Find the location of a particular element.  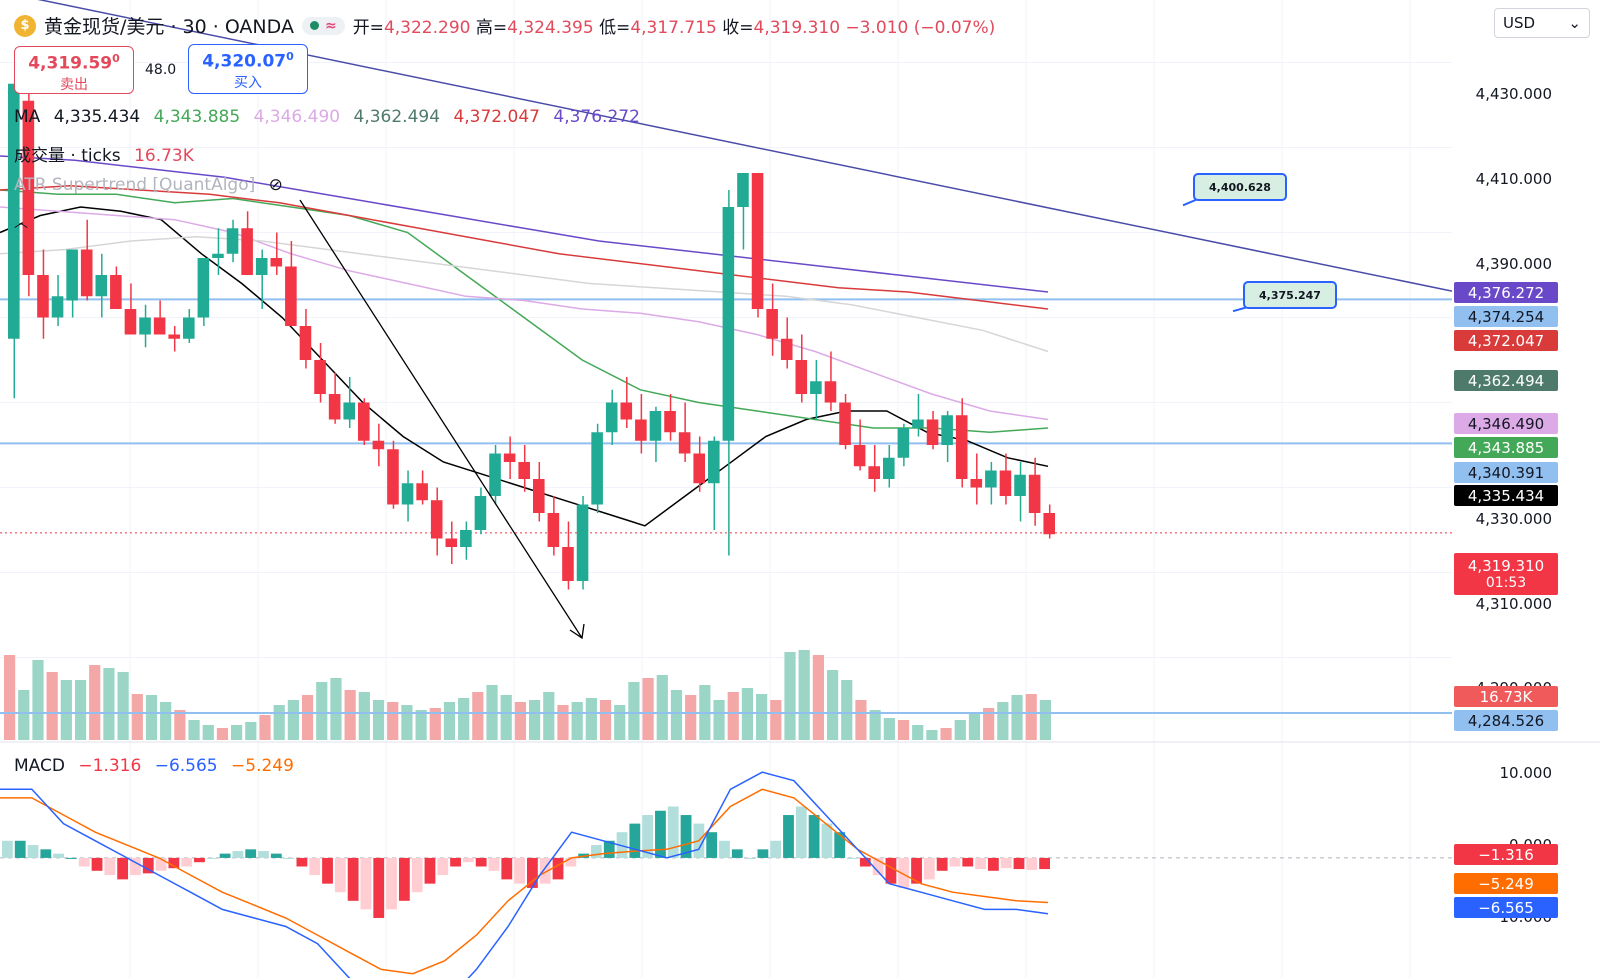

price-tick: 4,390.000 is located at coordinates (1513, 264).